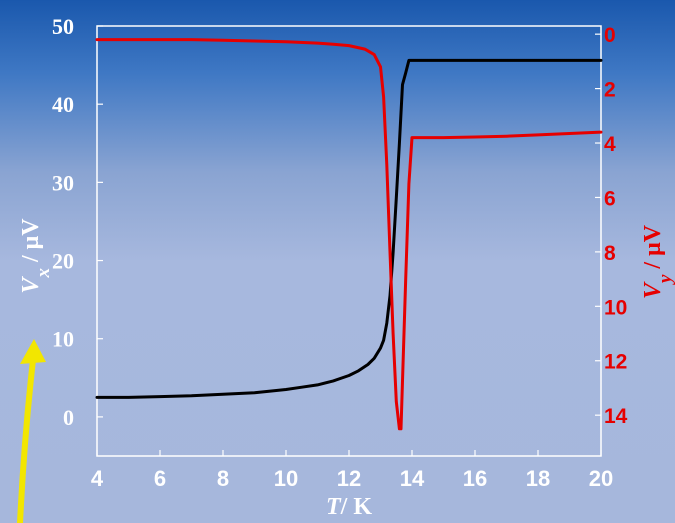  Describe the element at coordinates (538, 478) in the screenshot. I see `x-tick-label: 18` at that location.